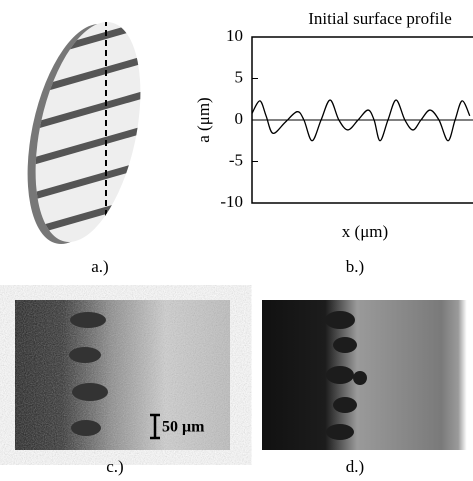  Describe the element at coordinates (239, 118) in the screenshot. I see `y-tick-label: 0` at that location.